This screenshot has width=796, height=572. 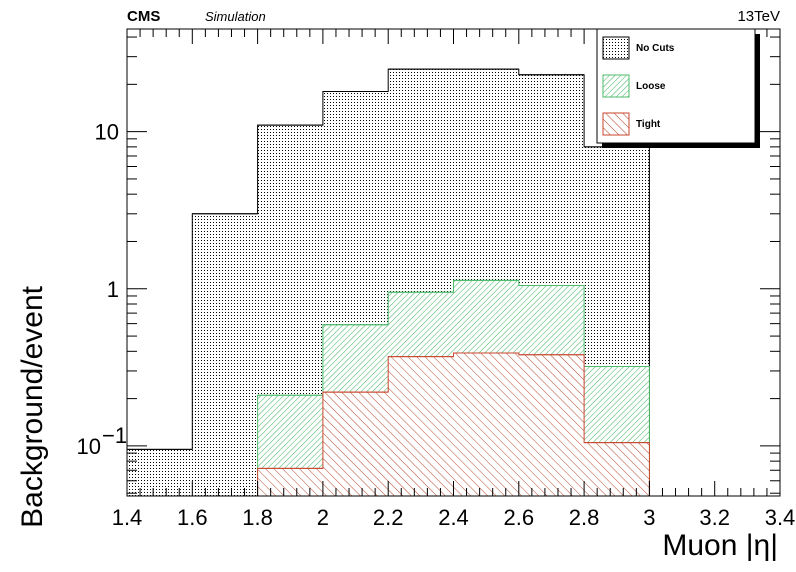 What do you see at coordinates (113, 289) in the screenshot?
I see `y-tick-label: 1` at bounding box center [113, 289].